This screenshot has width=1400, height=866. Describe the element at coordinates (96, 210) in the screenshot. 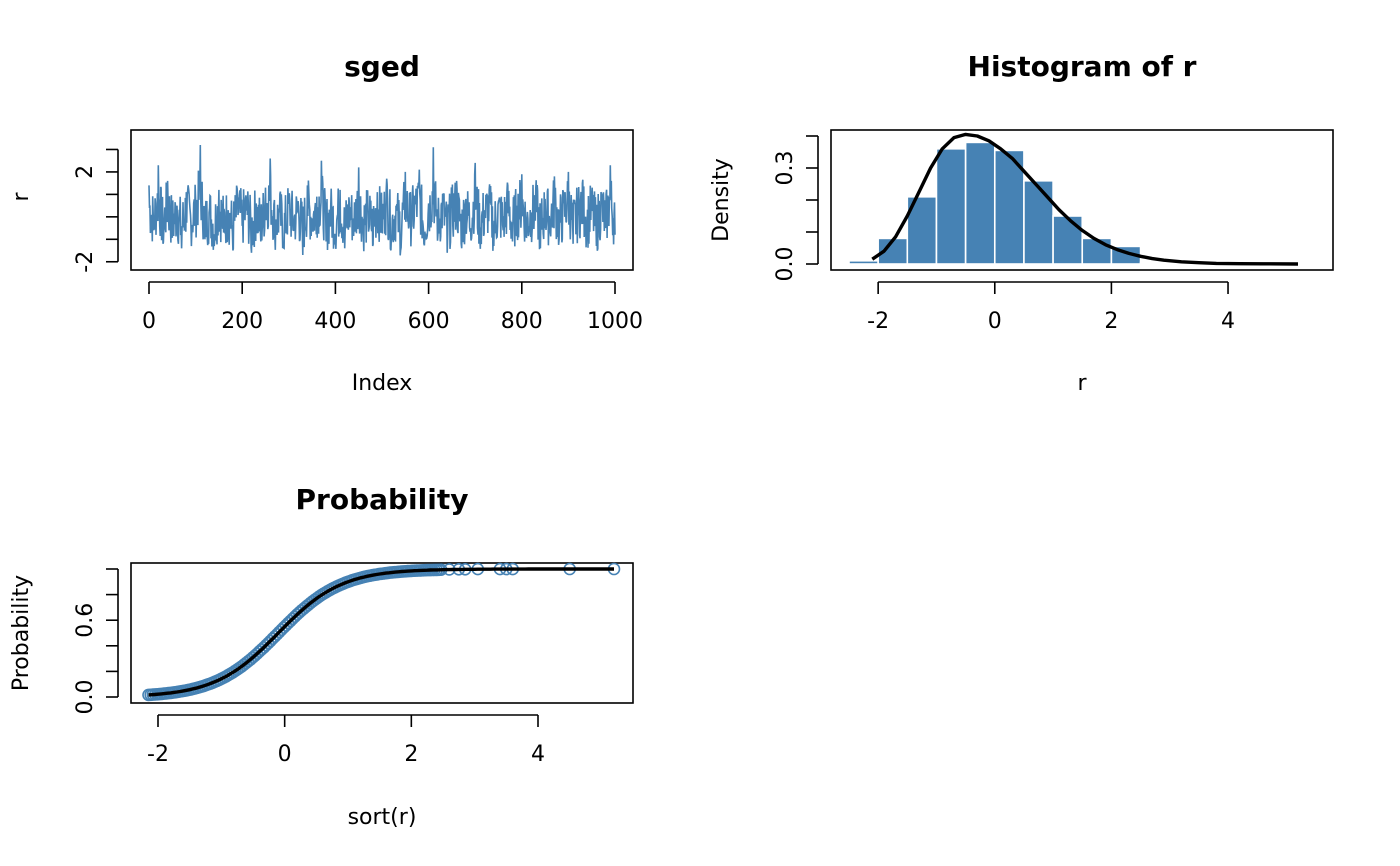

I see `y-axis-sged: -2 2` at that location.